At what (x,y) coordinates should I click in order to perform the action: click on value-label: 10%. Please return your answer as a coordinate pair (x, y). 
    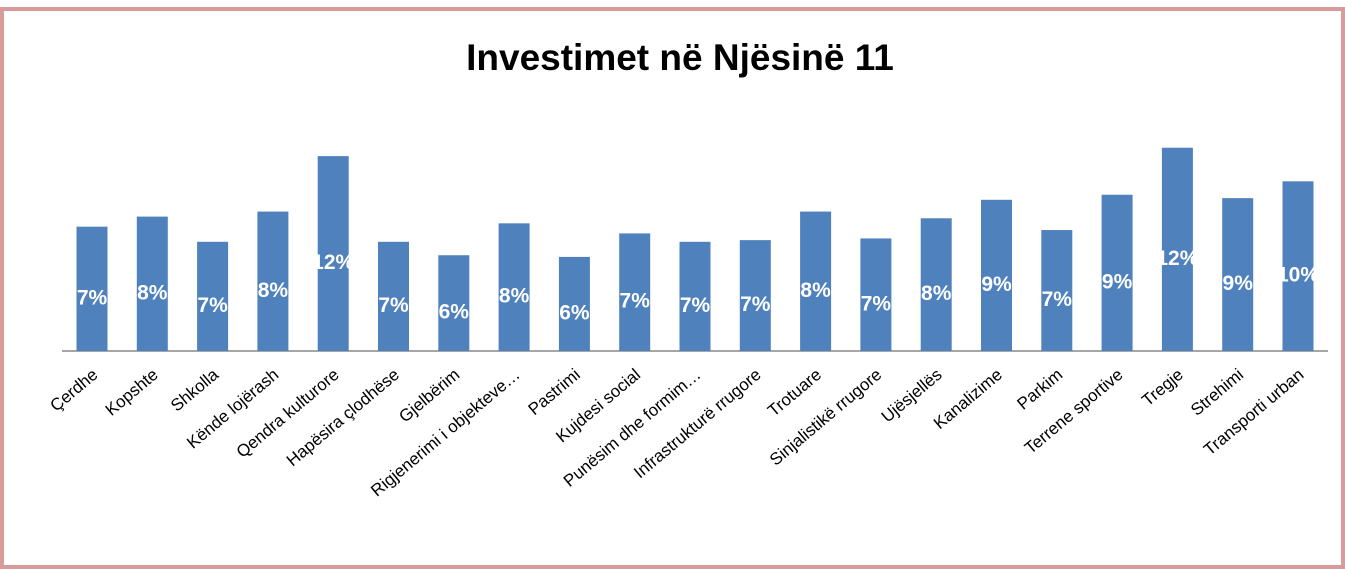
    Looking at the image, I should click on (1298, 275).